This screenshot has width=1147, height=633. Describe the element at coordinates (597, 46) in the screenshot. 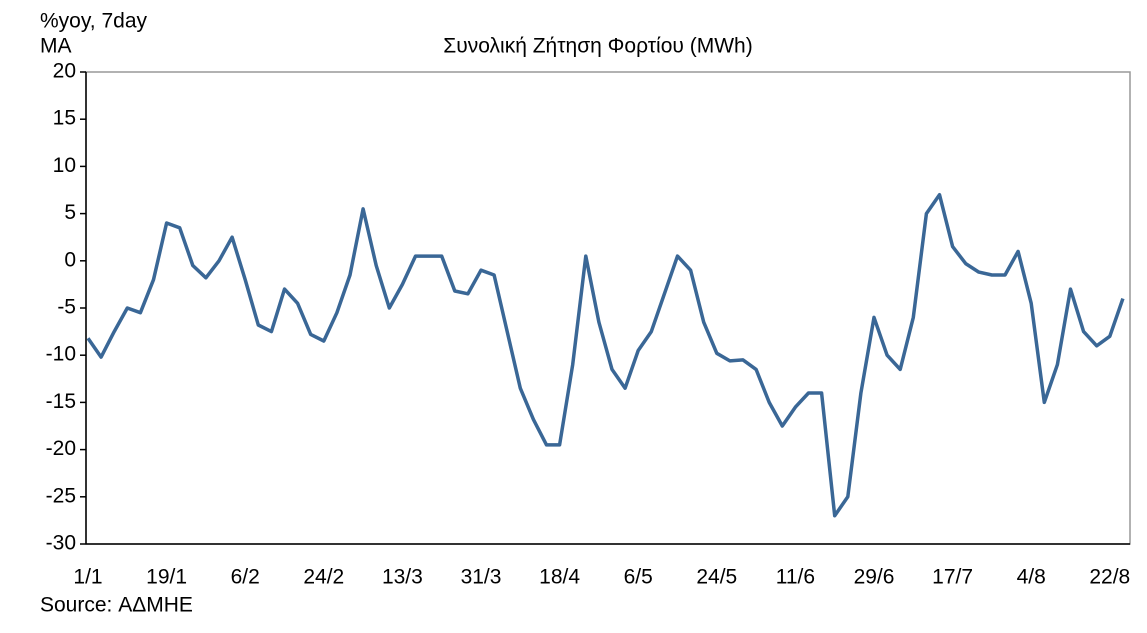

I see `chart-title: Συνολική Ζήτηση Φορτίου (MWh)` at that location.